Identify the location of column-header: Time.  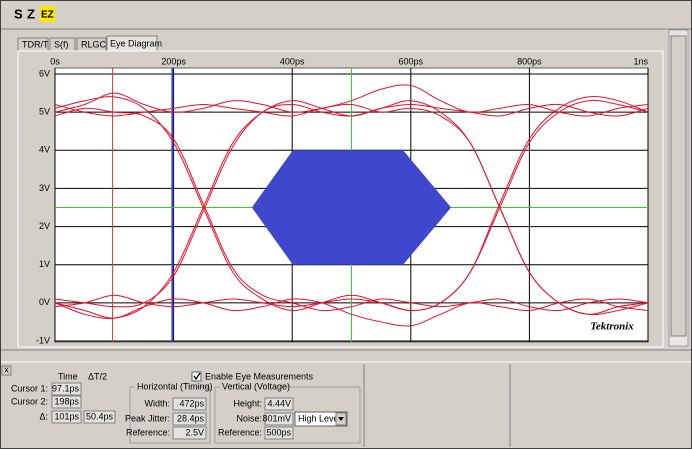
(68, 376).